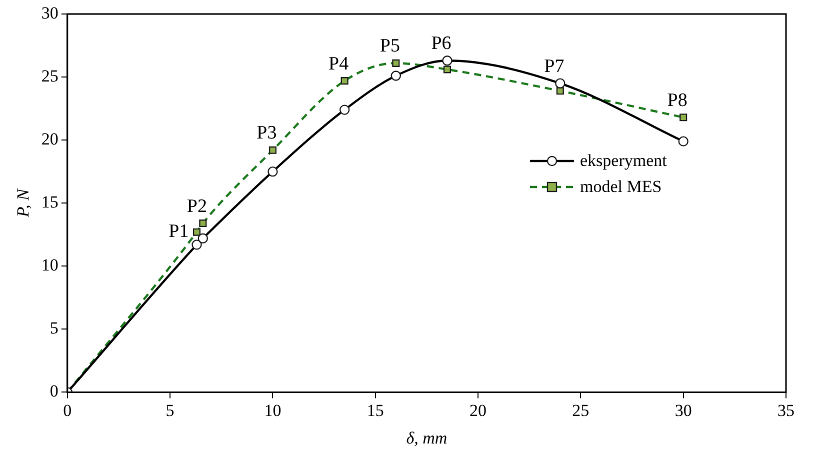  What do you see at coordinates (683, 410) in the screenshot?
I see `x-tick-label: 30` at bounding box center [683, 410].